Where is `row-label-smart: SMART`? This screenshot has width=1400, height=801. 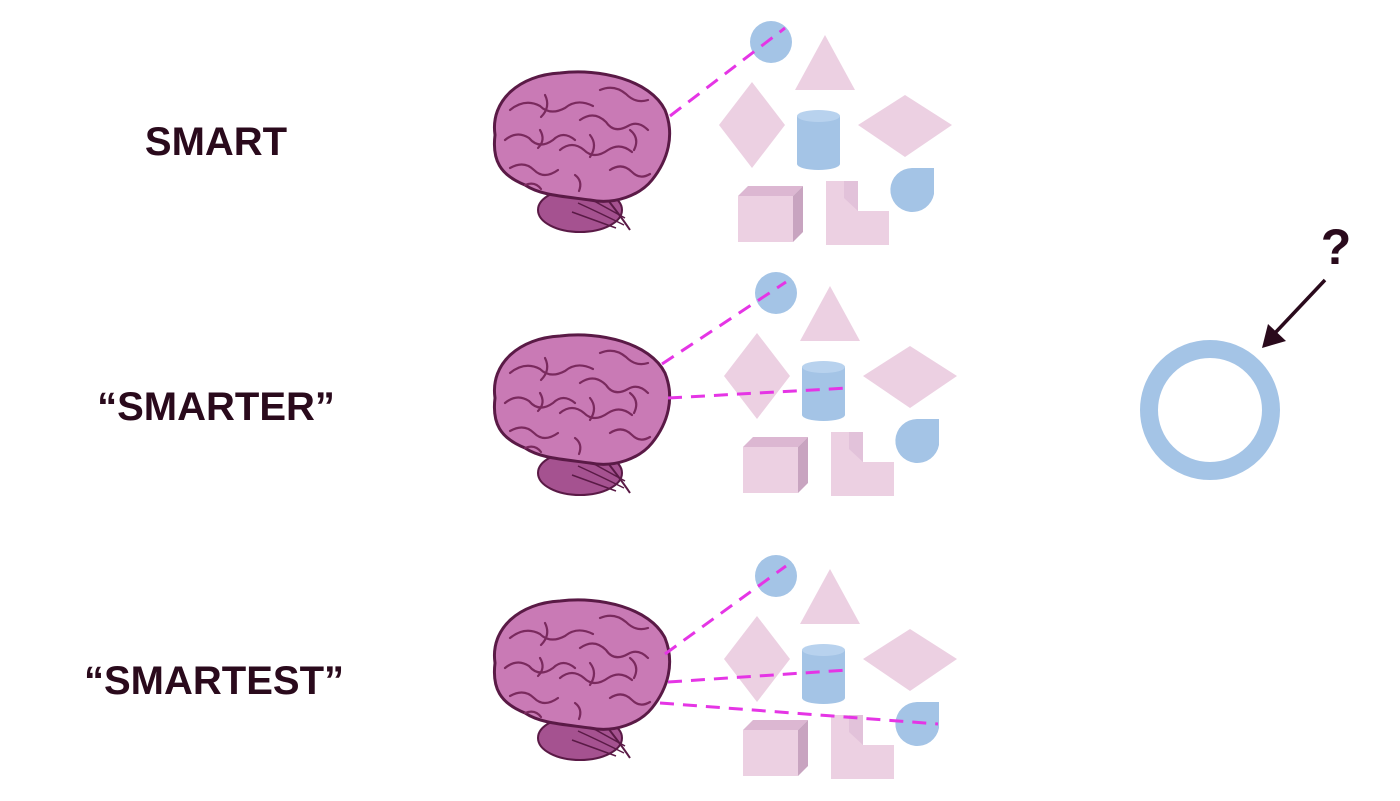 row-label-smart: SMART is located at coordinates (216, 142).